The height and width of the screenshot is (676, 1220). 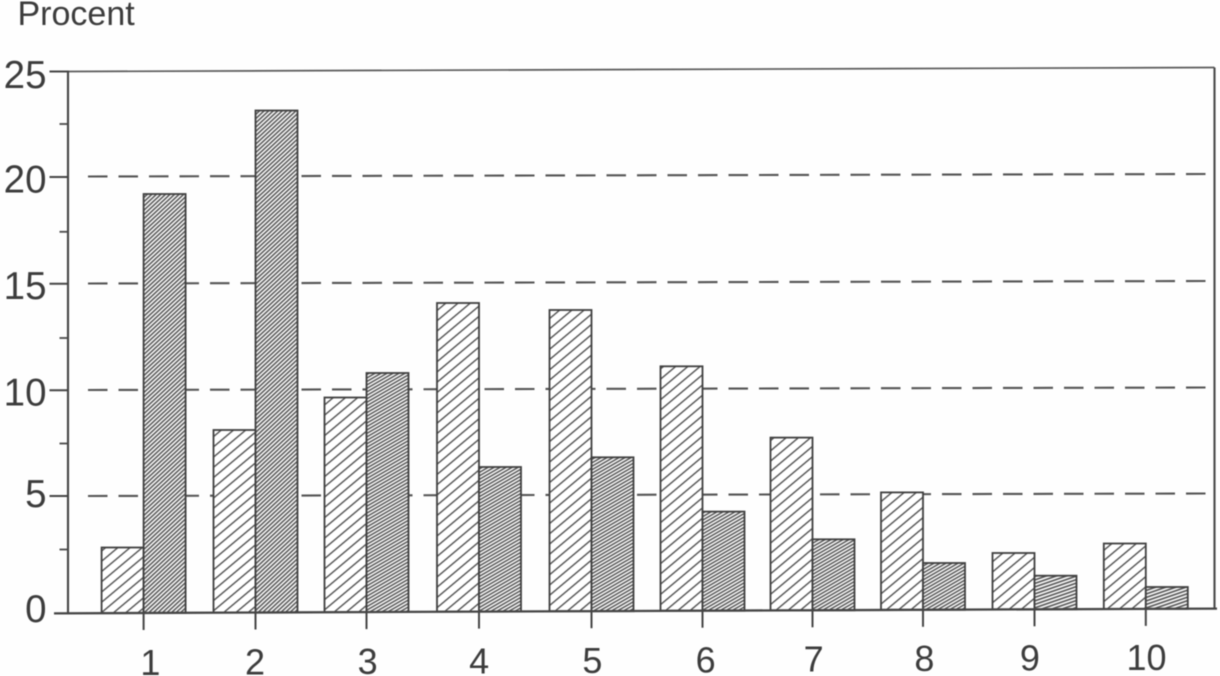 What do you see at coordinates (368, 658) in the screenshot?
I see `svg-text: 3` at bounding box center [368, 658].